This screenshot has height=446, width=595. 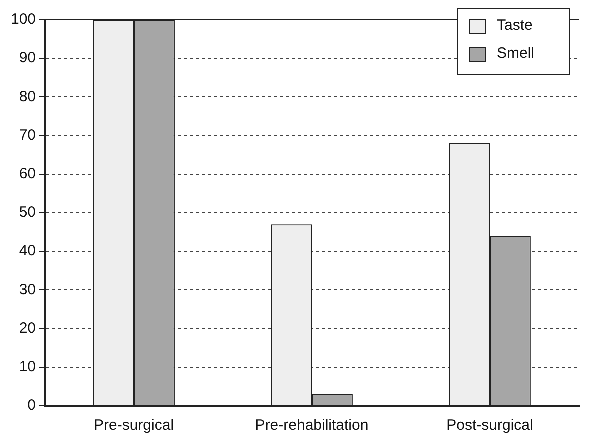 What do you see at coordinates (312, 425) in the screenshot?
I see `x-tick-label: Pre-rehabilitation` at bounding box center [312, 425].